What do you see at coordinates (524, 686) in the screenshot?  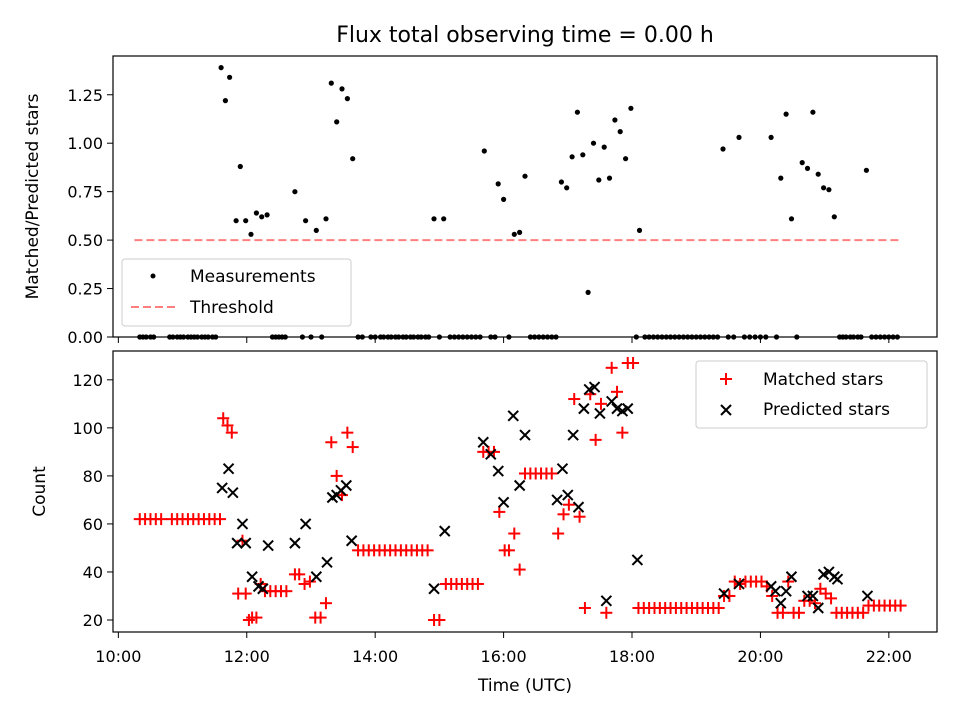 I see `x-axis-label: Time (UTC)` at bounding box center [524, 686].